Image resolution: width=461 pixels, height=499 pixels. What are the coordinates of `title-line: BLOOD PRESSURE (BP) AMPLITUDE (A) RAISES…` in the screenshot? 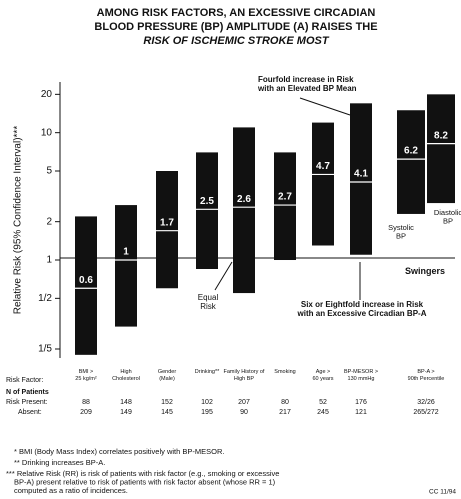 It's located at (235, 27).